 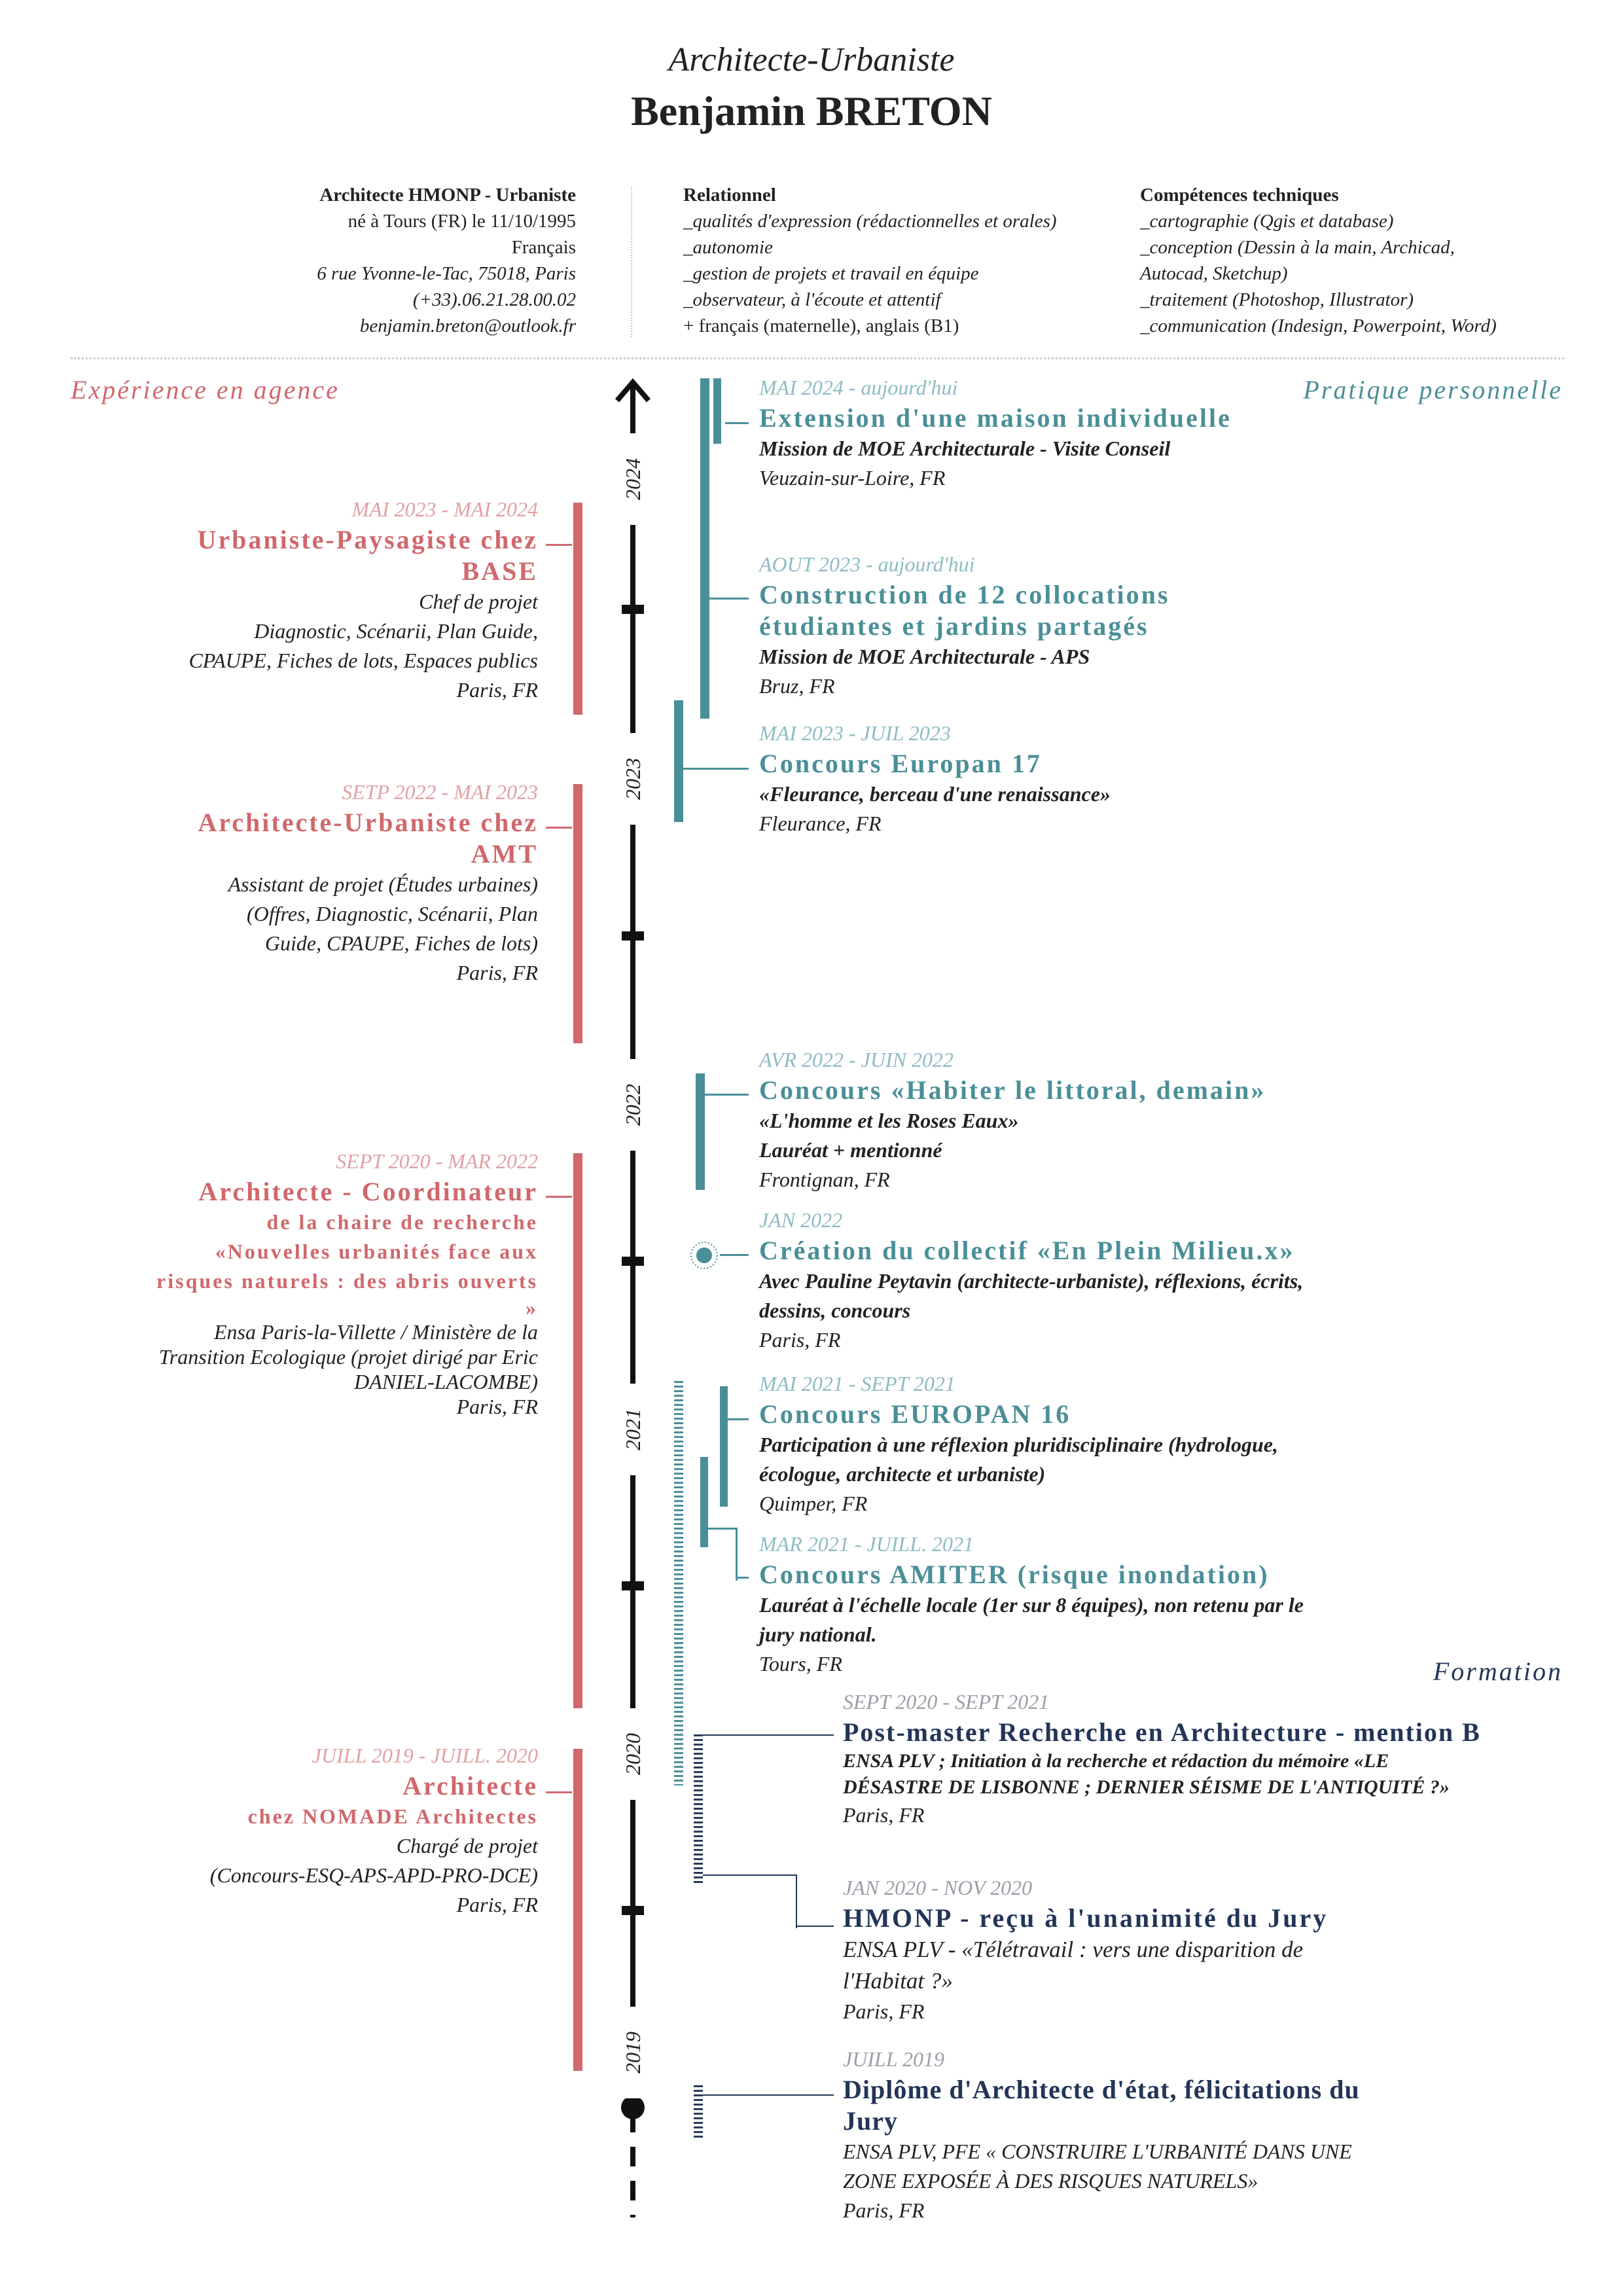 I want to click on agency-title: Architecte, so click(x=470, y=1786).